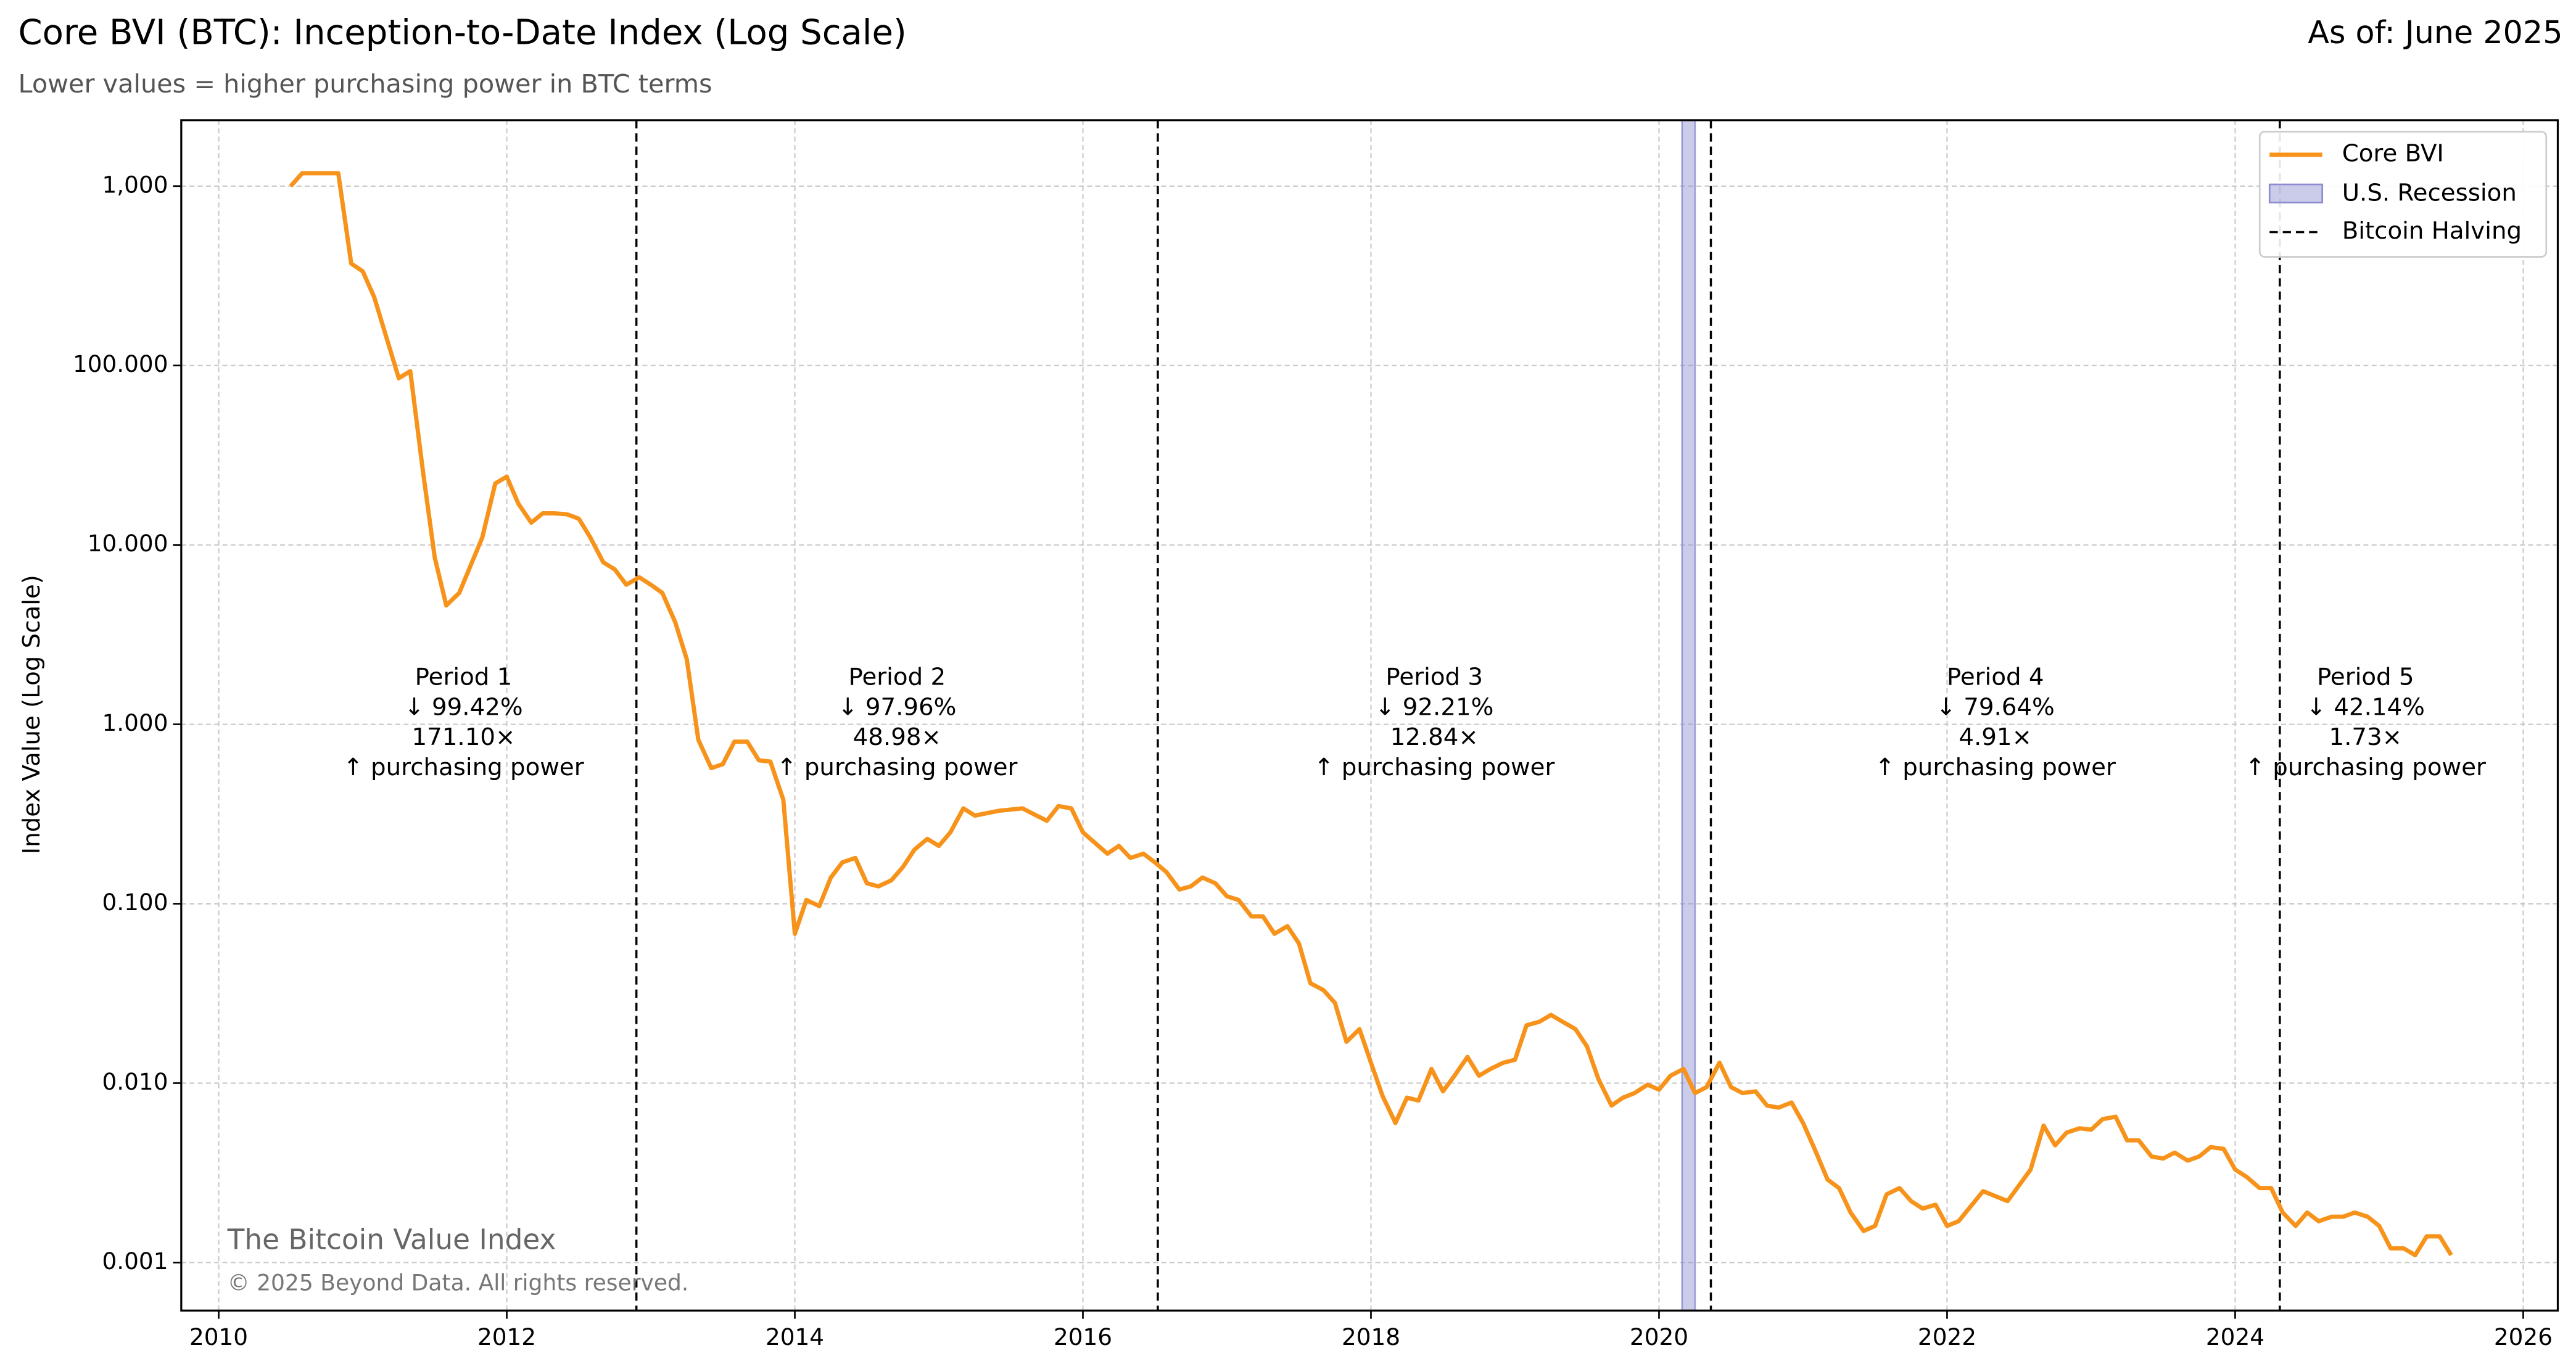 This screenshot has height=1369, width=2576. What do you see at coordinates (2429, 193) in the screenshot?
I see `legend-label: U.S. Recession` at bounding box center [2429, 193].